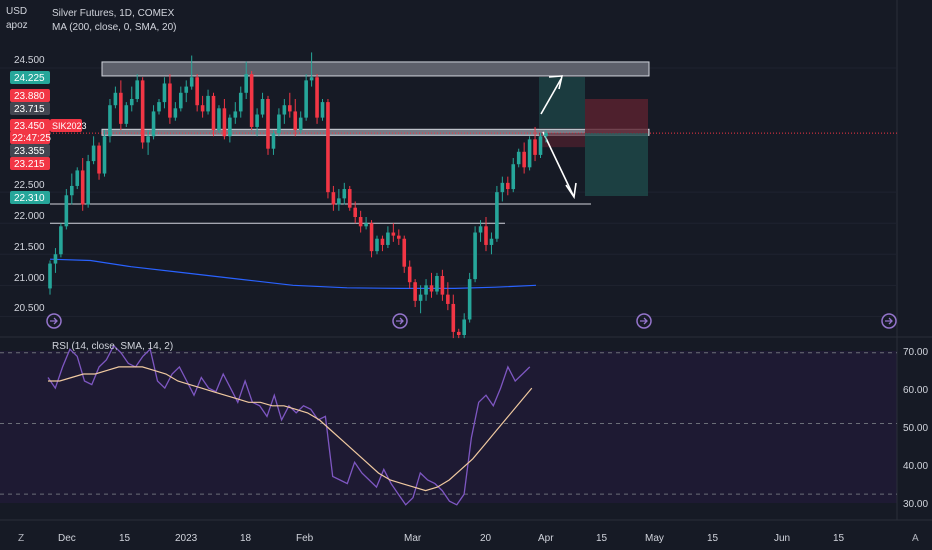  What do you see at coordinates (29, 216) in the screenshot?
I see `price-tick: 22.000` at bounding box center [29, 216].